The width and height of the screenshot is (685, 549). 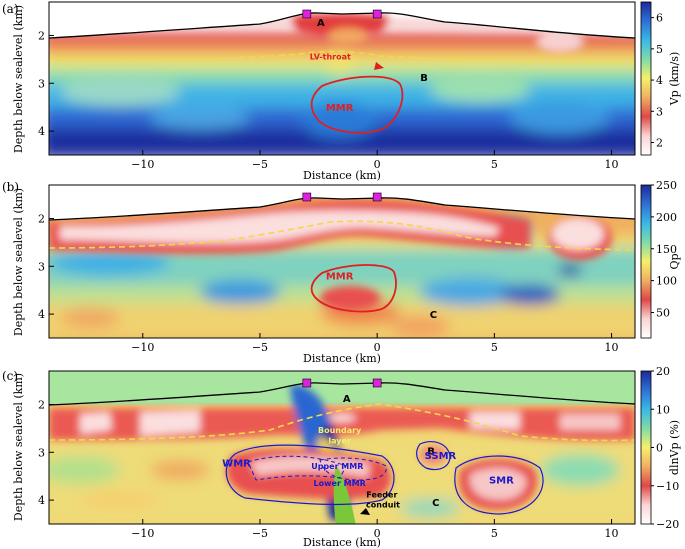 I want to click on panel-c-label: (c), so click(x=10, y=376).